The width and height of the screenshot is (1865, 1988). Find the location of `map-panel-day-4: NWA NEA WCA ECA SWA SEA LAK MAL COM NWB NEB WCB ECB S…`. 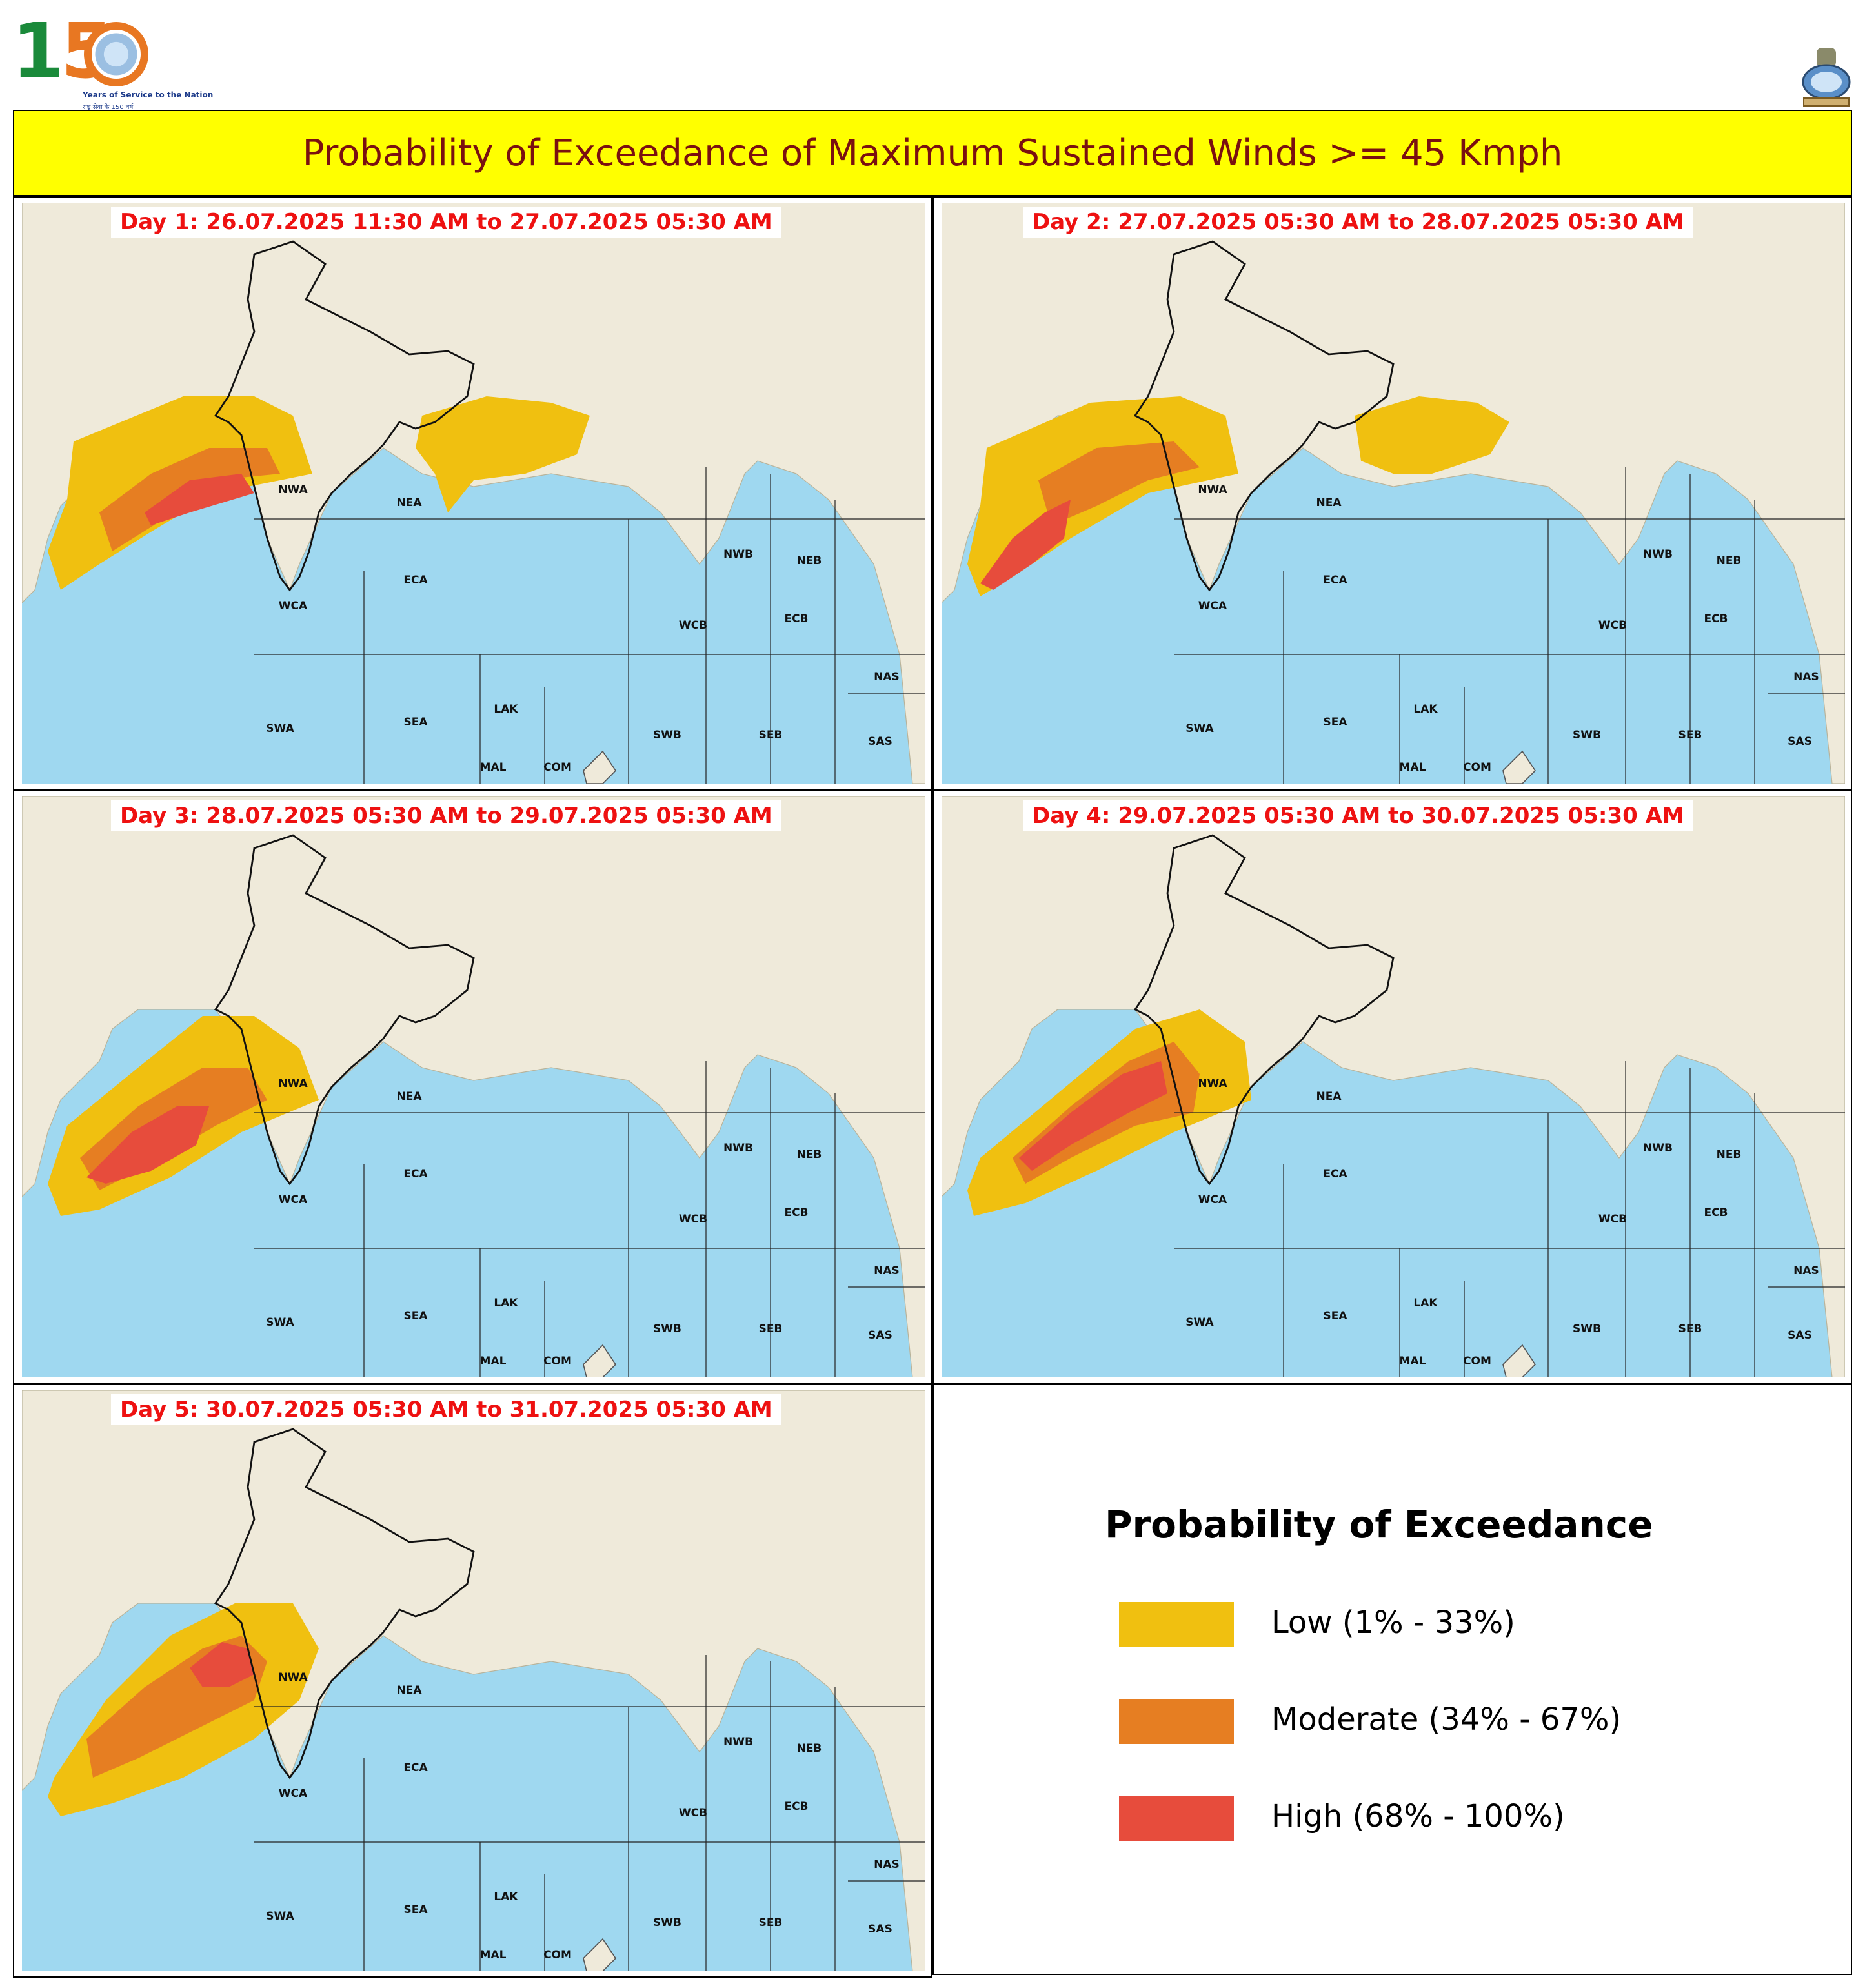

map-panel-day-4: NWA NEA WCA ECA SWA SEA LAK MAL COM NWB NEB WCB ECB S… is located at coordinates (1392, 1087).